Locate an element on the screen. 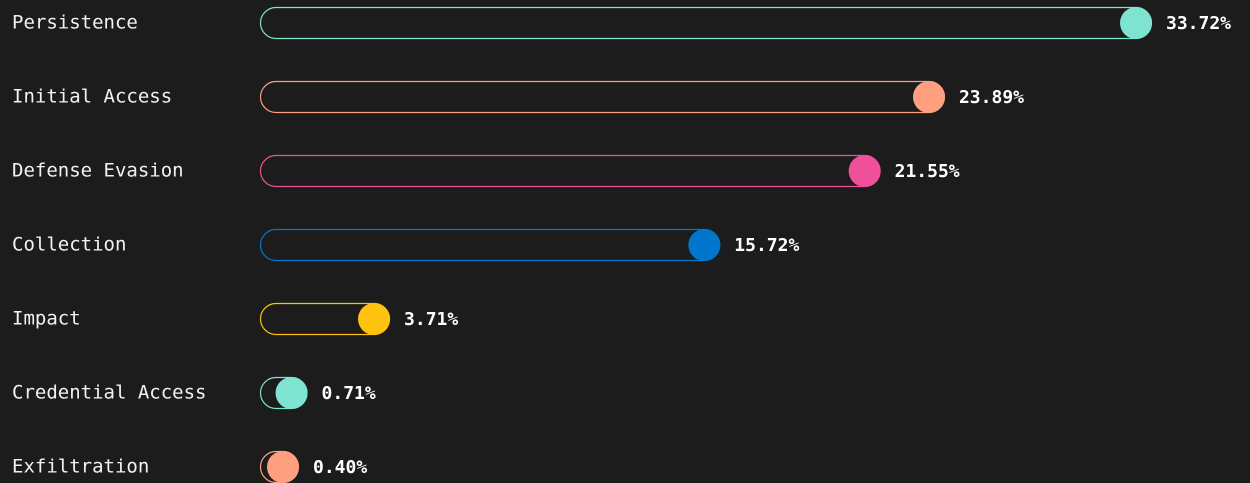 The width and height of the screenshot is (1250, 483). value-label: 21.55% is located at coordinates (927, 171).